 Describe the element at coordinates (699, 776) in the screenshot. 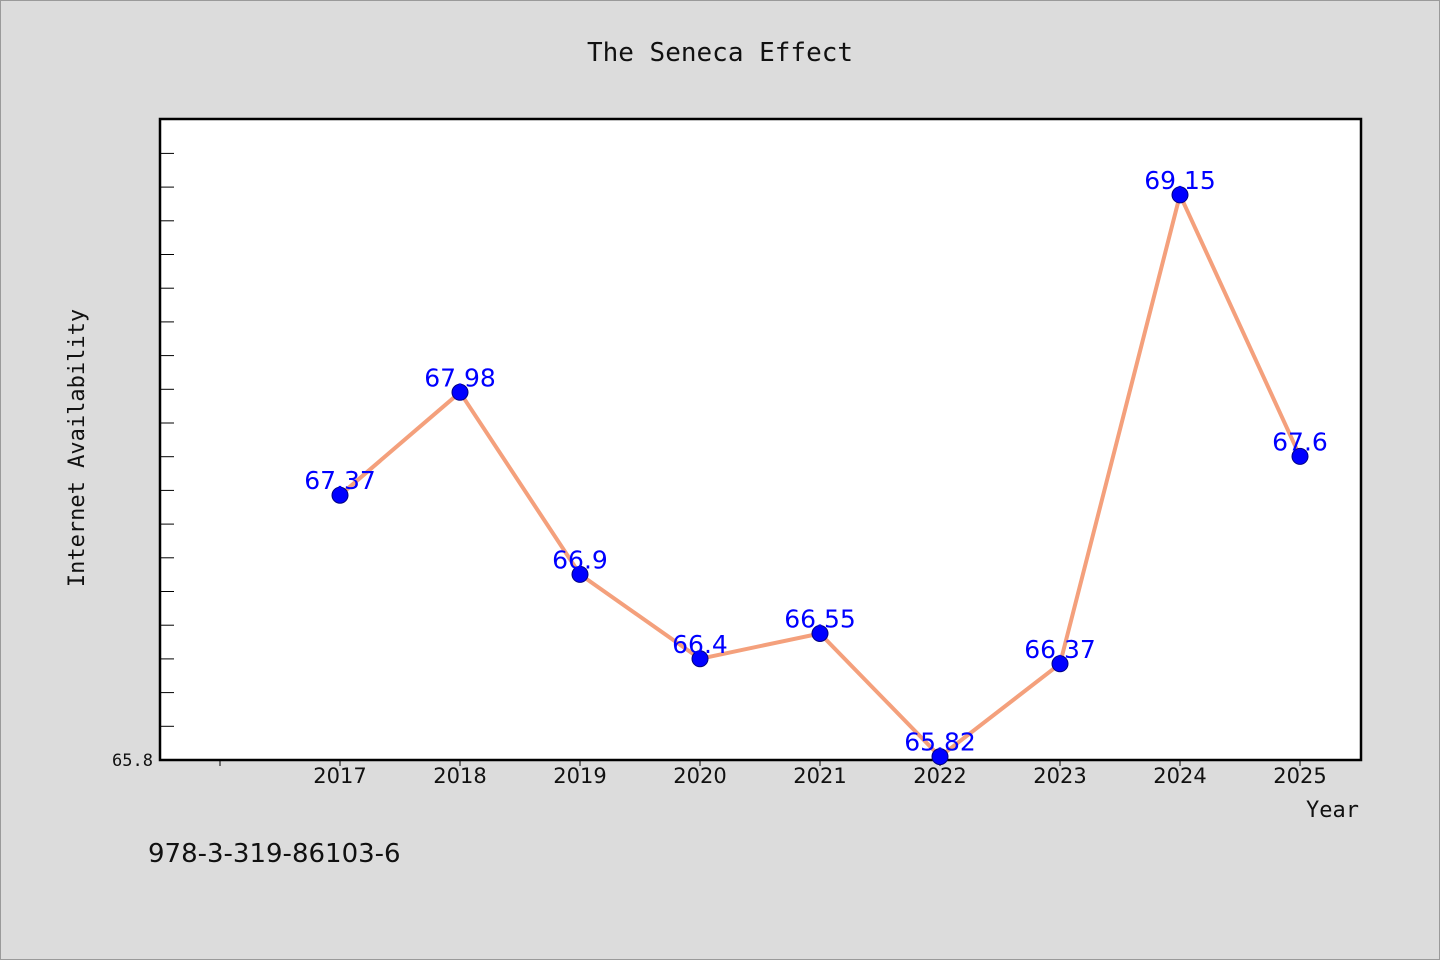

I see `x-tick-label: 2020` at that location.